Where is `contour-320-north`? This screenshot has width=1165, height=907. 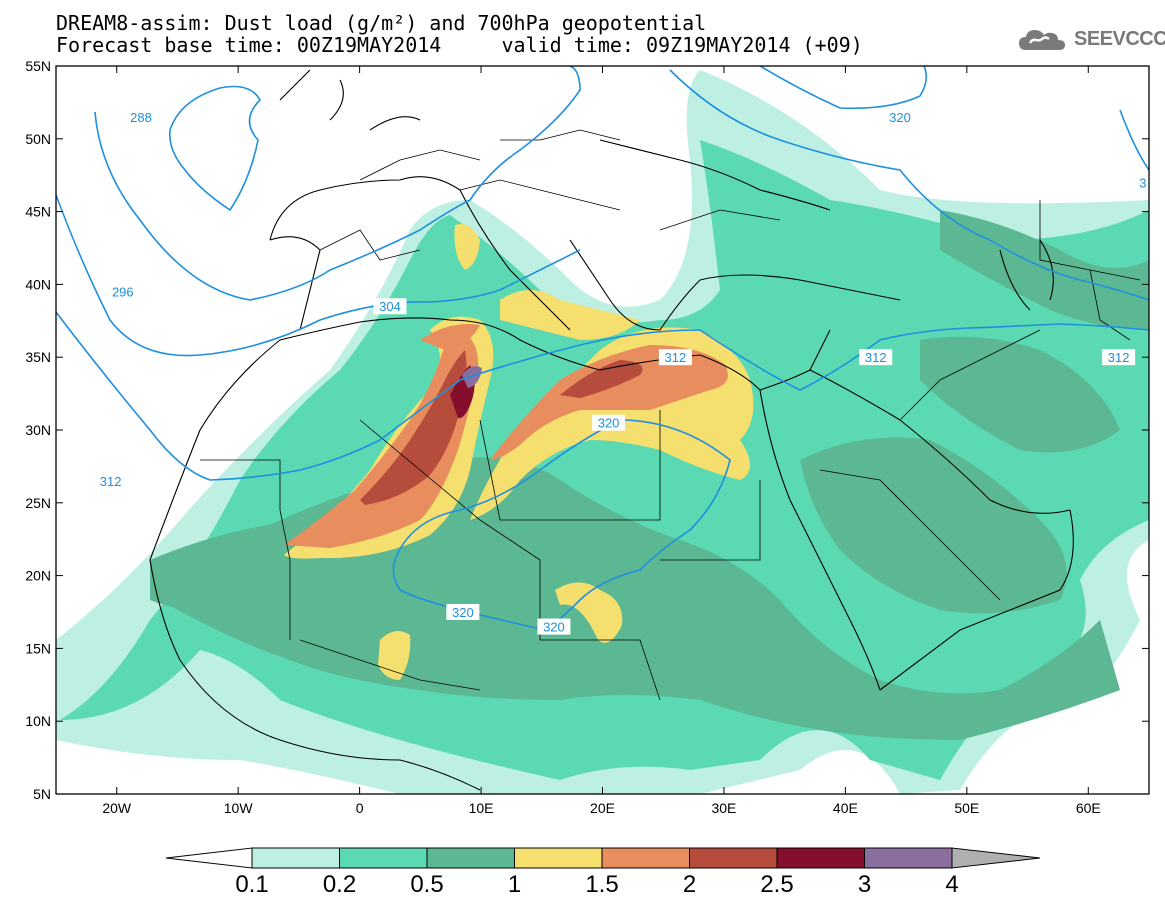 contour-320-north is located at coordinates (909, 185).